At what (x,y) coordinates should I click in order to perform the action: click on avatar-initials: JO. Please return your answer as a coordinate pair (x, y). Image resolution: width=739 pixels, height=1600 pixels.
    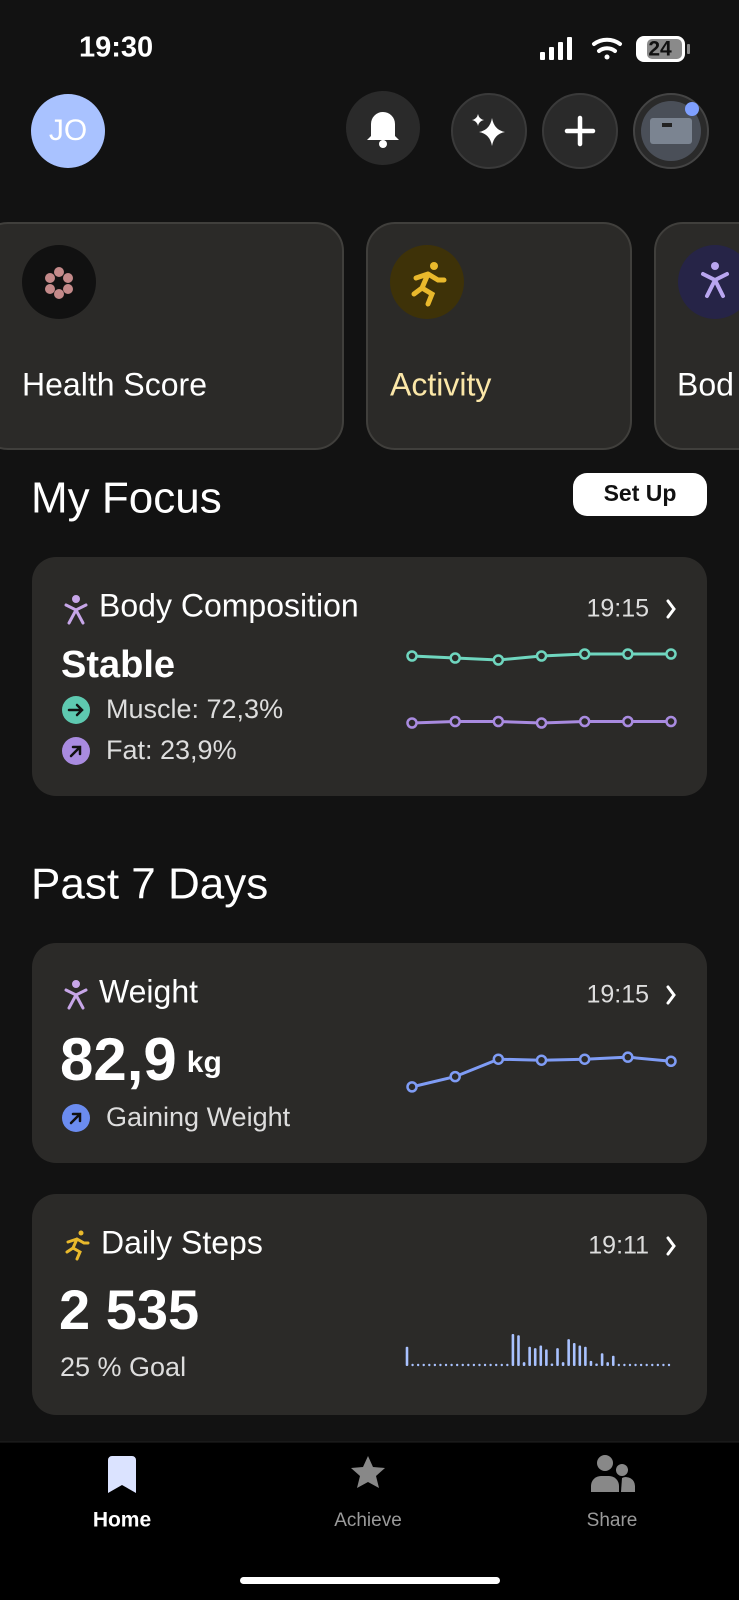
    Looking at the image, I should click on (68, 130).